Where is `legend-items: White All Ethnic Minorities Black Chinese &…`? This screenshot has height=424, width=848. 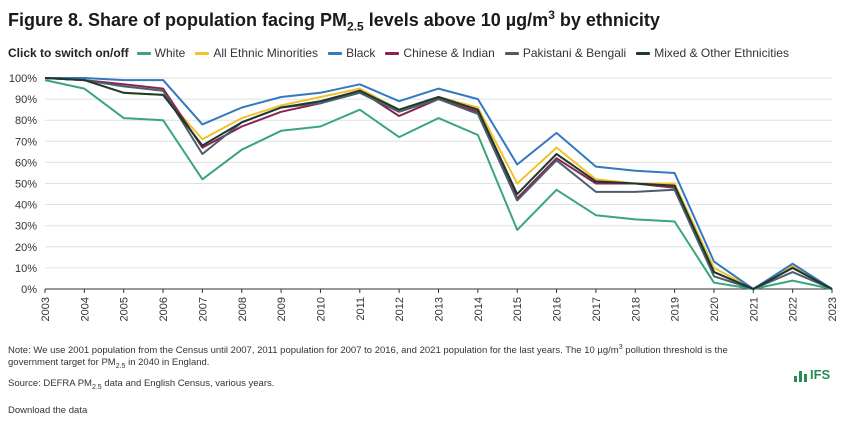
legend-items: White All Ethnic Minorities Black Chinese &… is located at coordinates (467, 53).